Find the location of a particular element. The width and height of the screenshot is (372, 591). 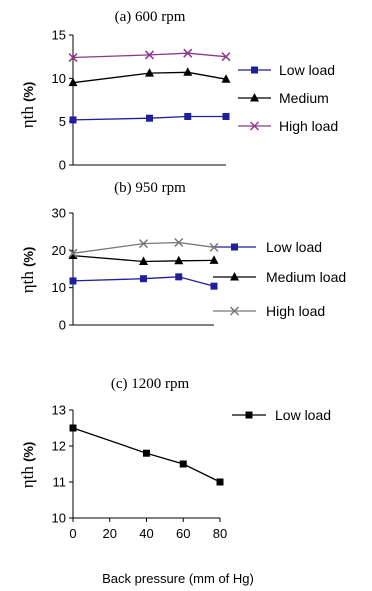

x-tick-label: 20 is located at coordinates (110, 533).